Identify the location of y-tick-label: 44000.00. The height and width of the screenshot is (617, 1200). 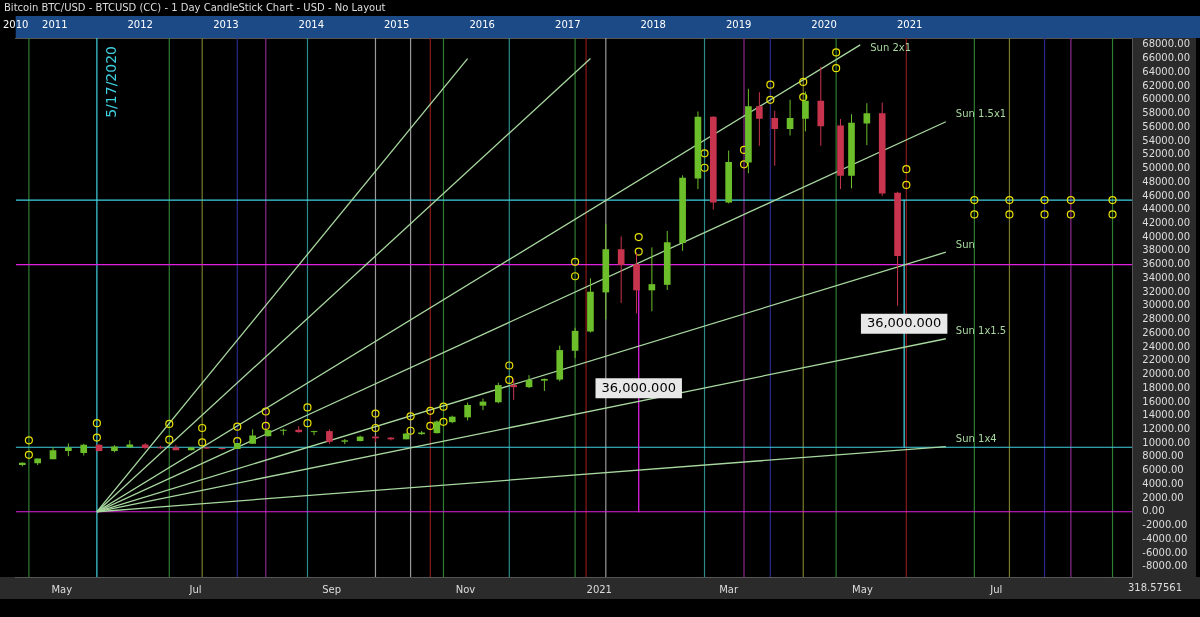
(1166, 209).